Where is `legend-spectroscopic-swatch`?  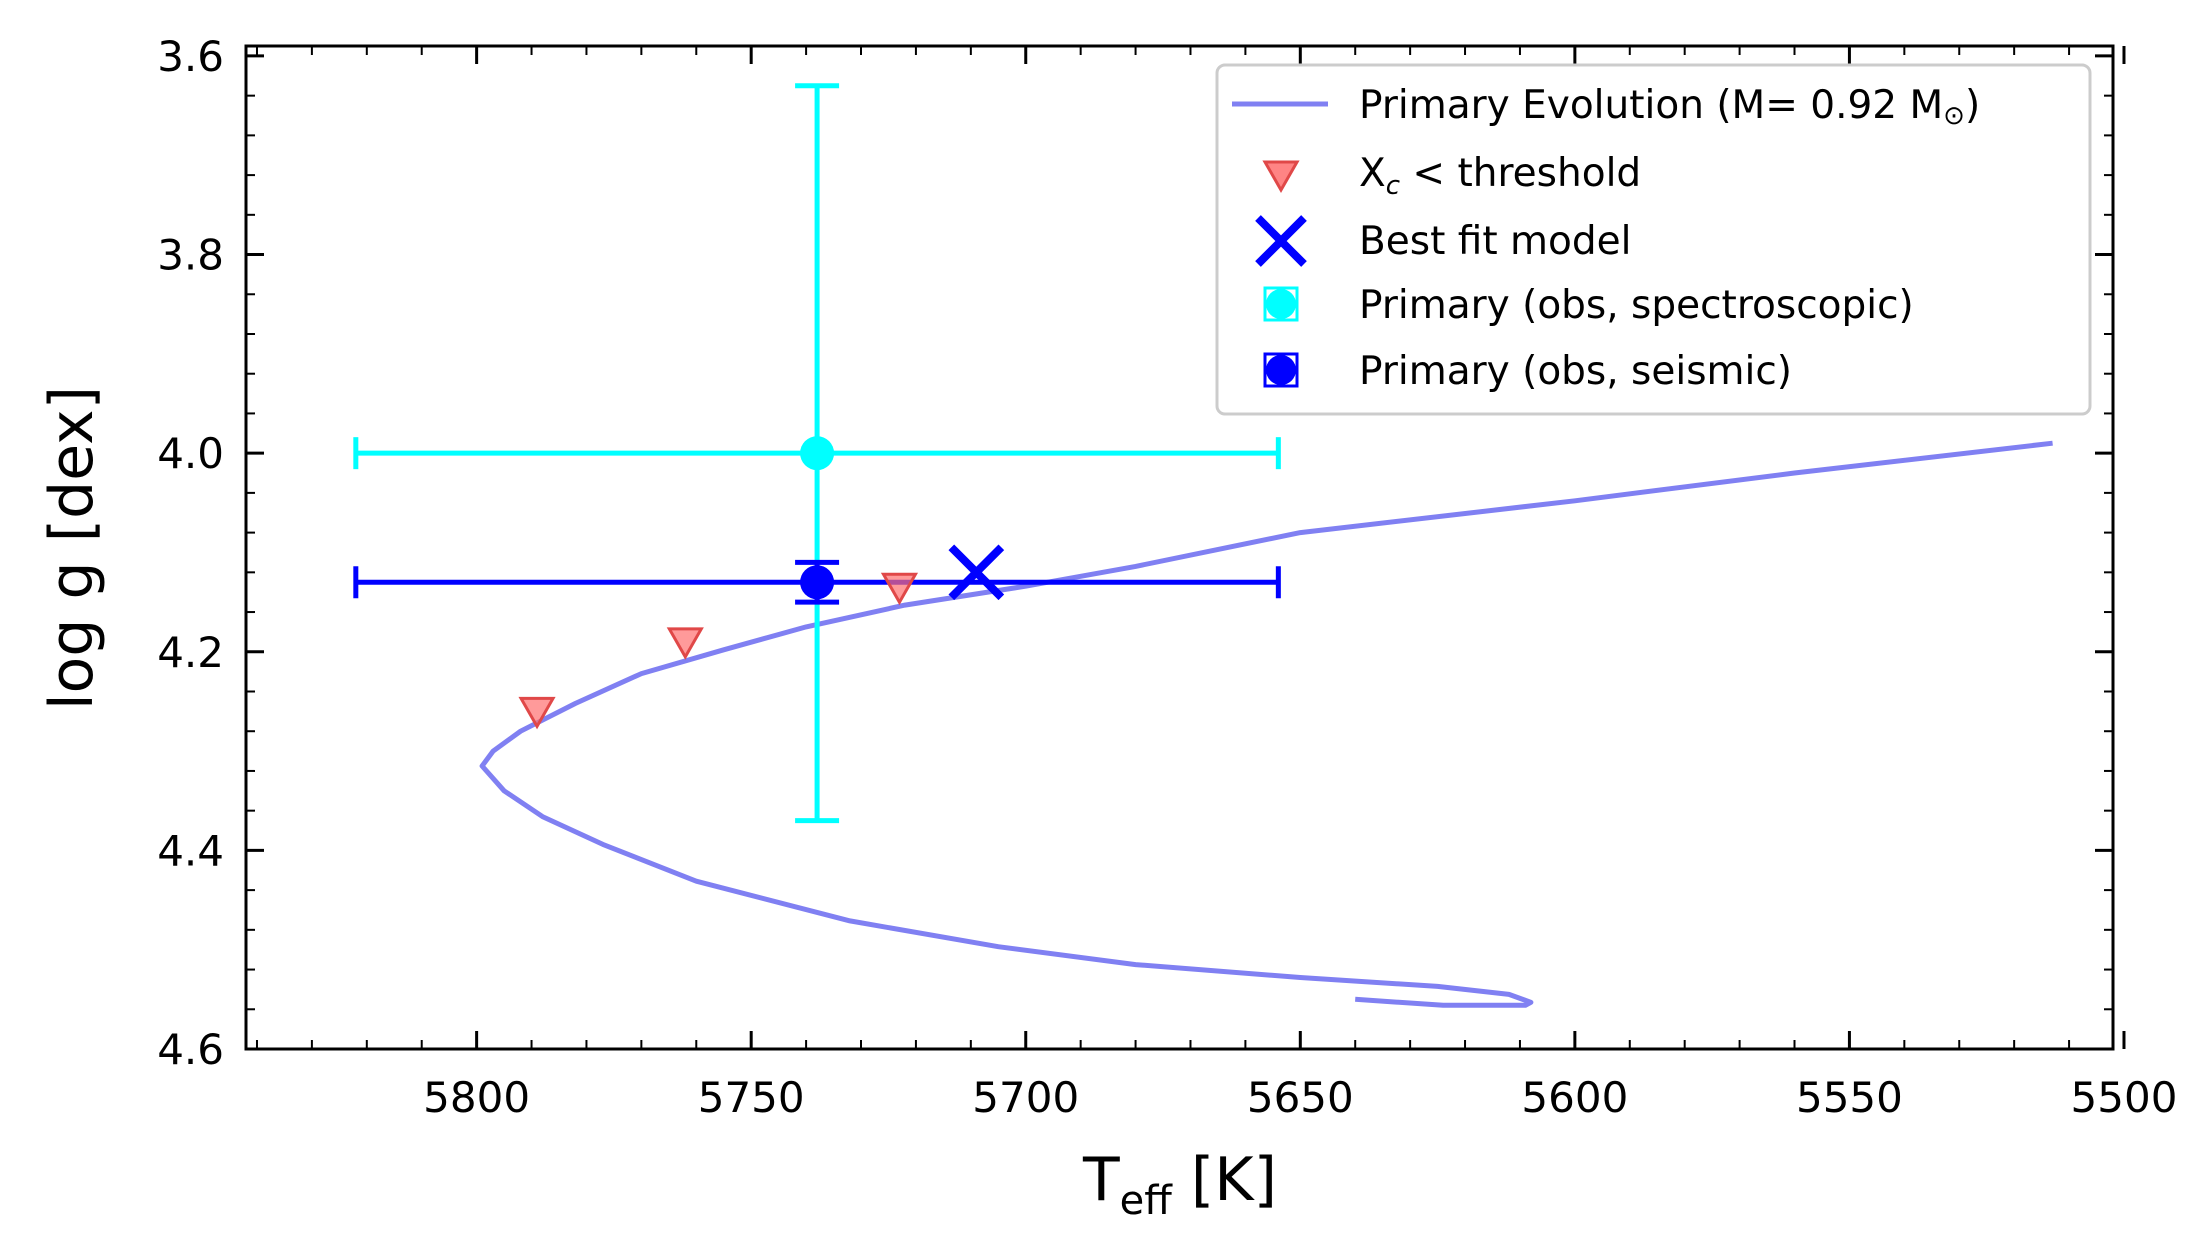
legend-spectroscopic-swatch is located at coordinates (1281, 304).